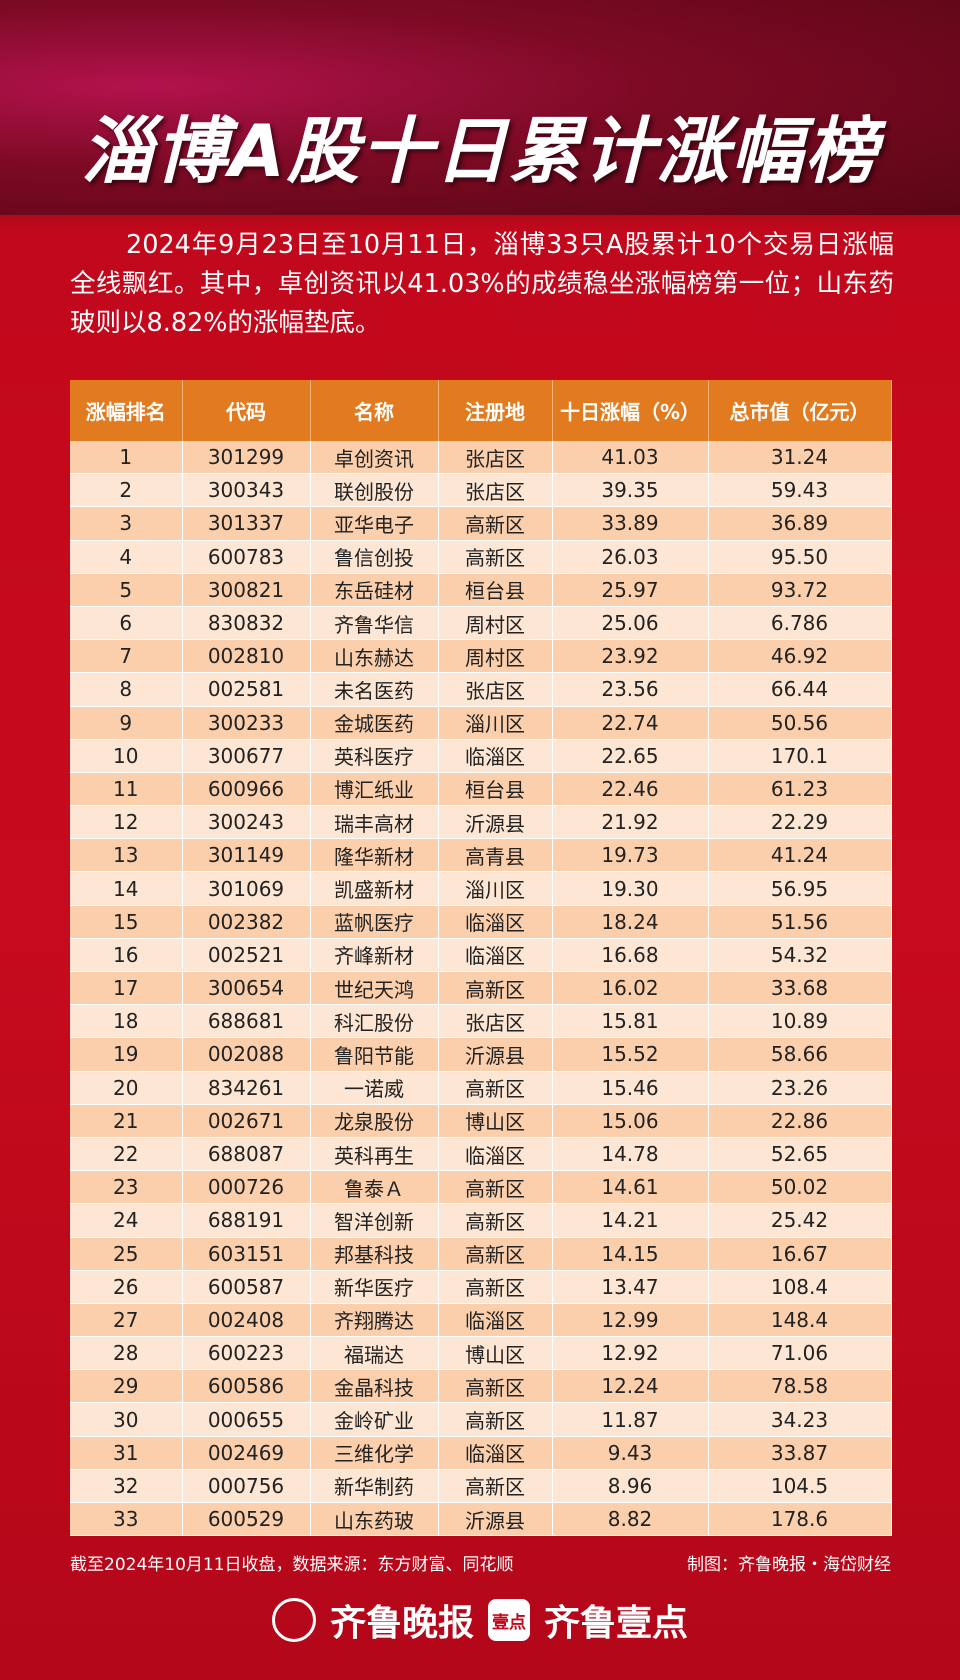 This screenshot has width=960, height=1680. What do you see at coordinates (630, 557) in the screenshot?
I see `table-cell: 26.03` at bounding box center [630, 557].